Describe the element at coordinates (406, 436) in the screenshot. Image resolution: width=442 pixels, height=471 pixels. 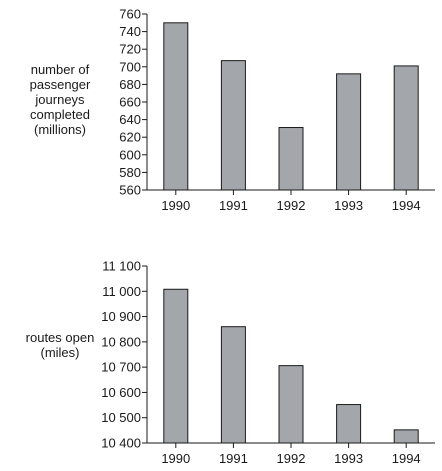
I see `routes-bar-1994` at that location.